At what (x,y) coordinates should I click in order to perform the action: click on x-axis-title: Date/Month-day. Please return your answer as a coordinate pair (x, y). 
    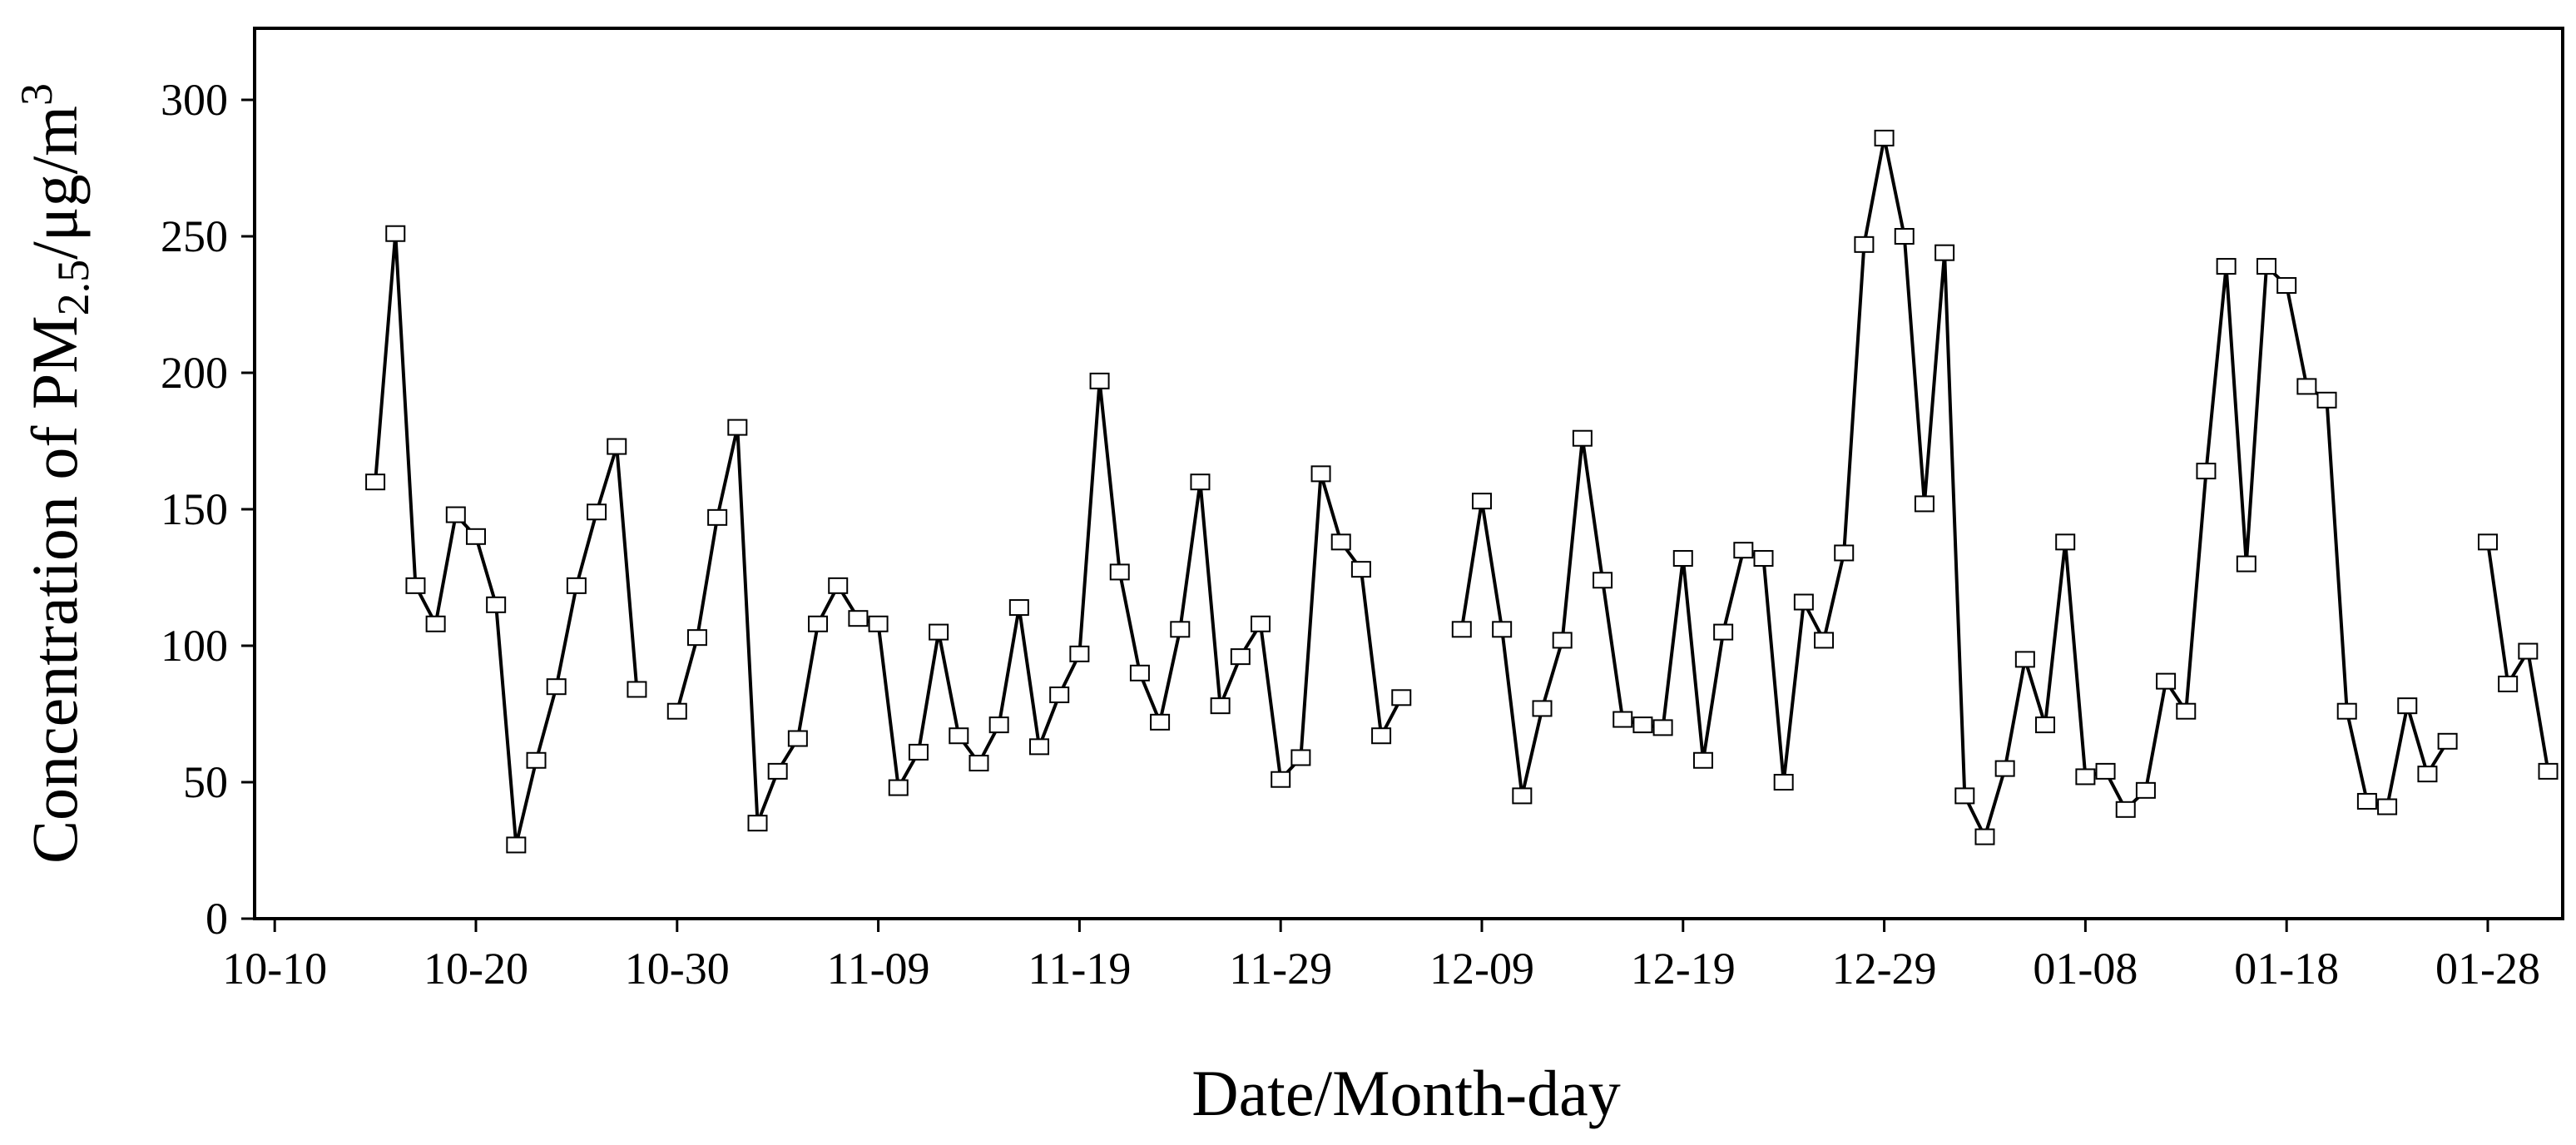
    Looking at the image, I should click on (1406, 1093).